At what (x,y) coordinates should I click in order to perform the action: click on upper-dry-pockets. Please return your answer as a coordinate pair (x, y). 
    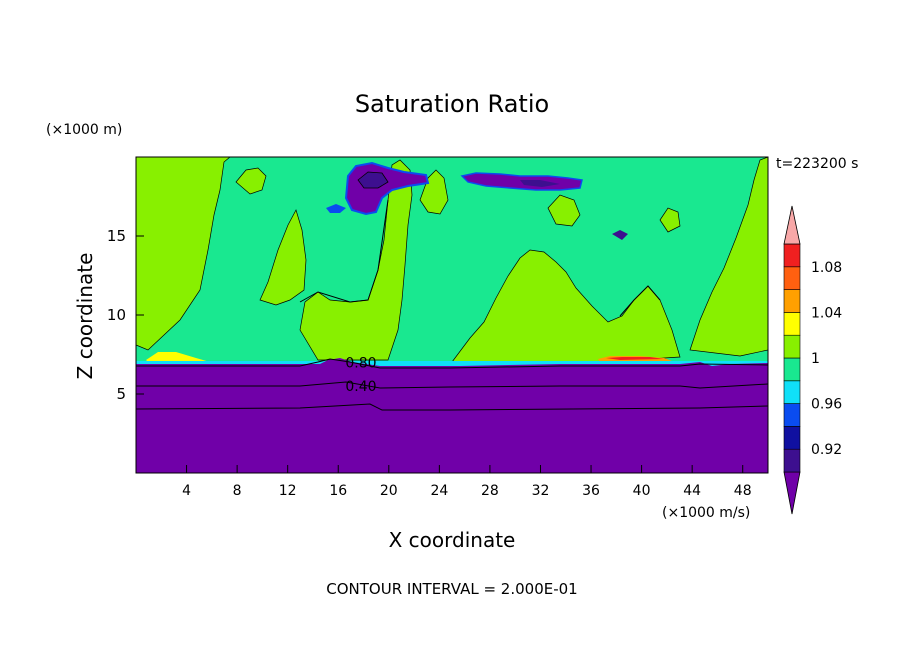
    Looking at the image, I should click on (477, 200).